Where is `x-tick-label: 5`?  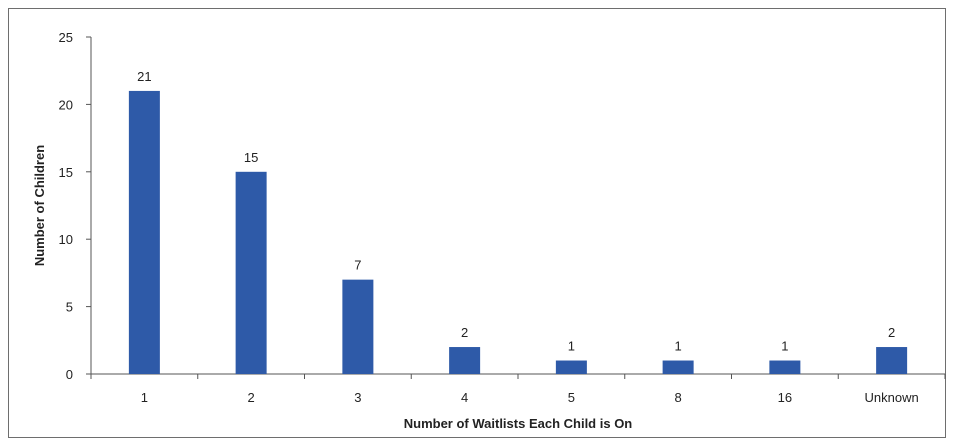 x-tick-label: 5 is located at coordinates (571, 397).